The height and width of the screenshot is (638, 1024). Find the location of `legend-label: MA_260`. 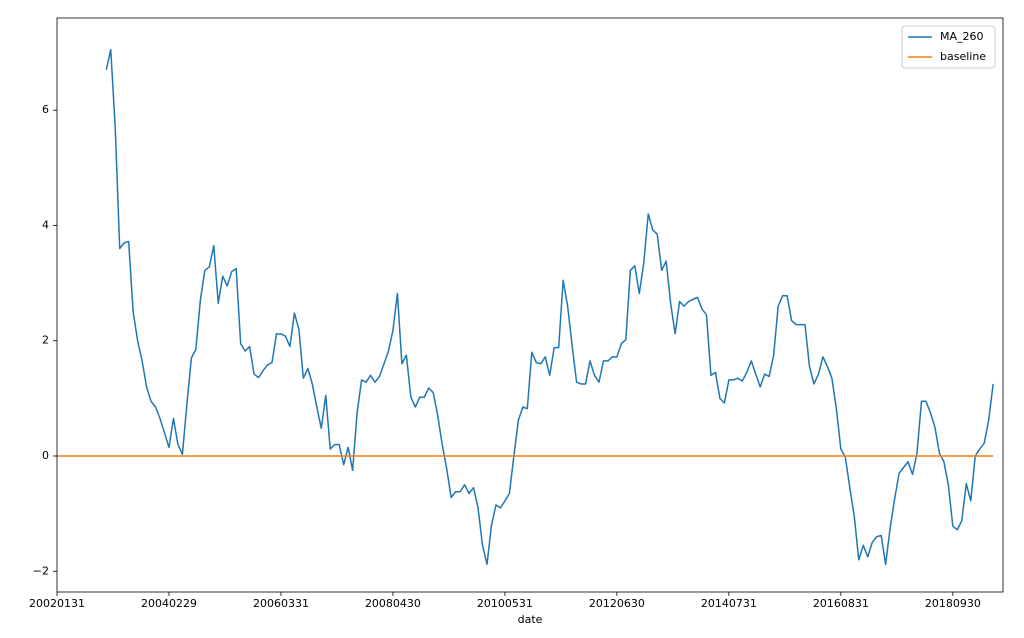

legend-label: MA_260 is located at coordinates (962, 36).